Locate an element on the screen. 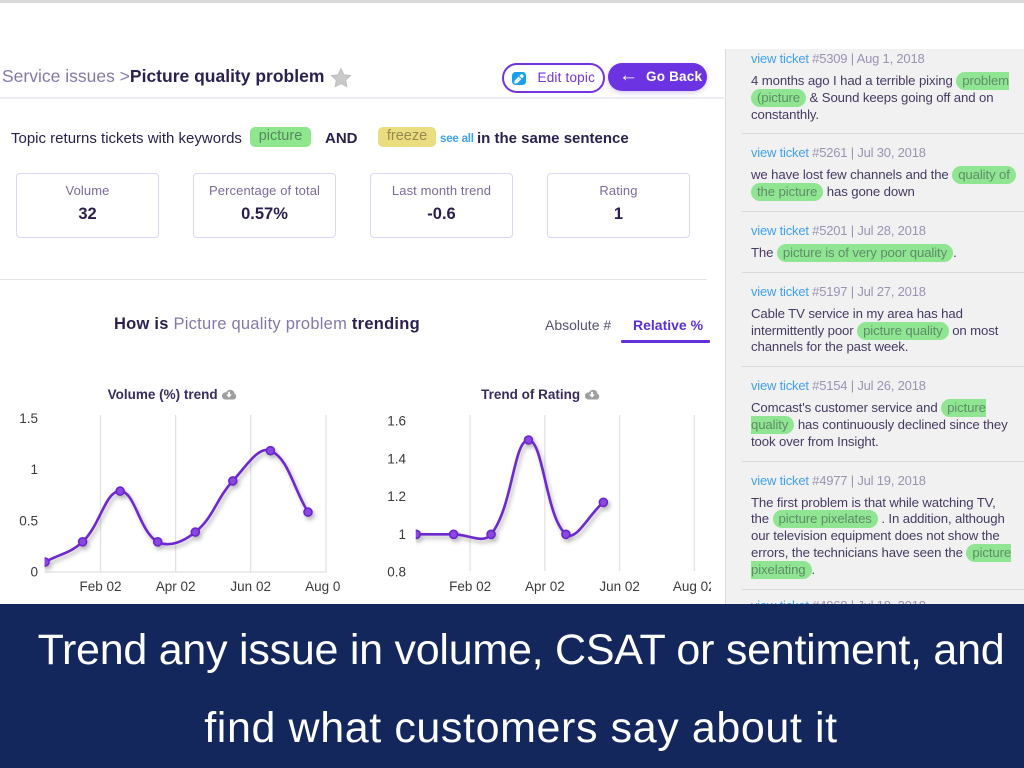  svg-text: 1.4 is located at coordinates (396, 458).